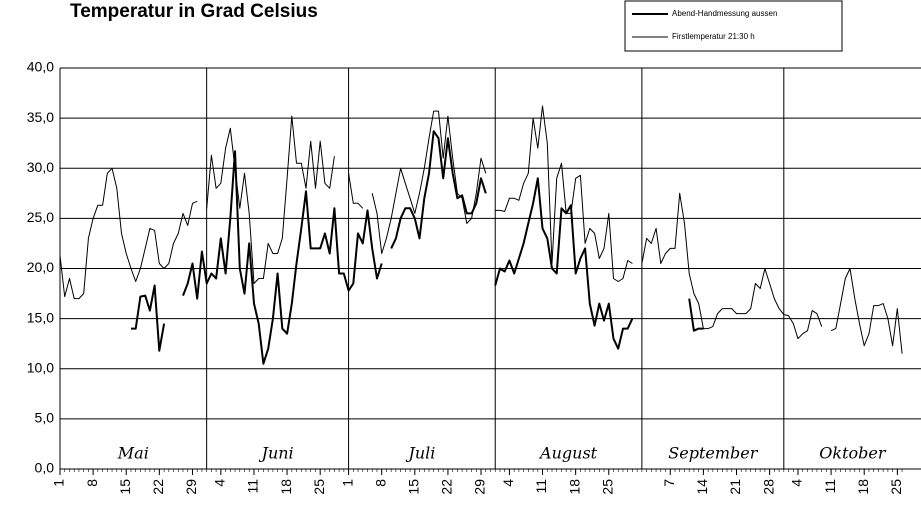 This screenshot has width=921, height=510. Describe the element at coordinates (40, 367) in the screenshot. I see `y-tick-label: 10,0` at that location.